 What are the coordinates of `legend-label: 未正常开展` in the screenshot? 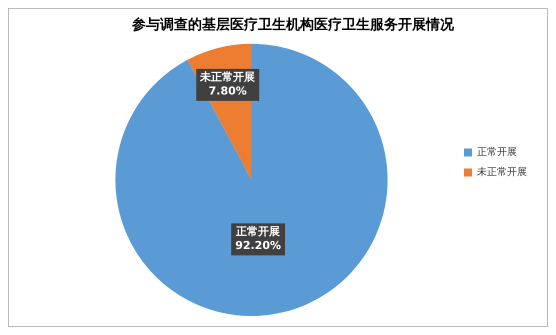 It's located at (502, 172).